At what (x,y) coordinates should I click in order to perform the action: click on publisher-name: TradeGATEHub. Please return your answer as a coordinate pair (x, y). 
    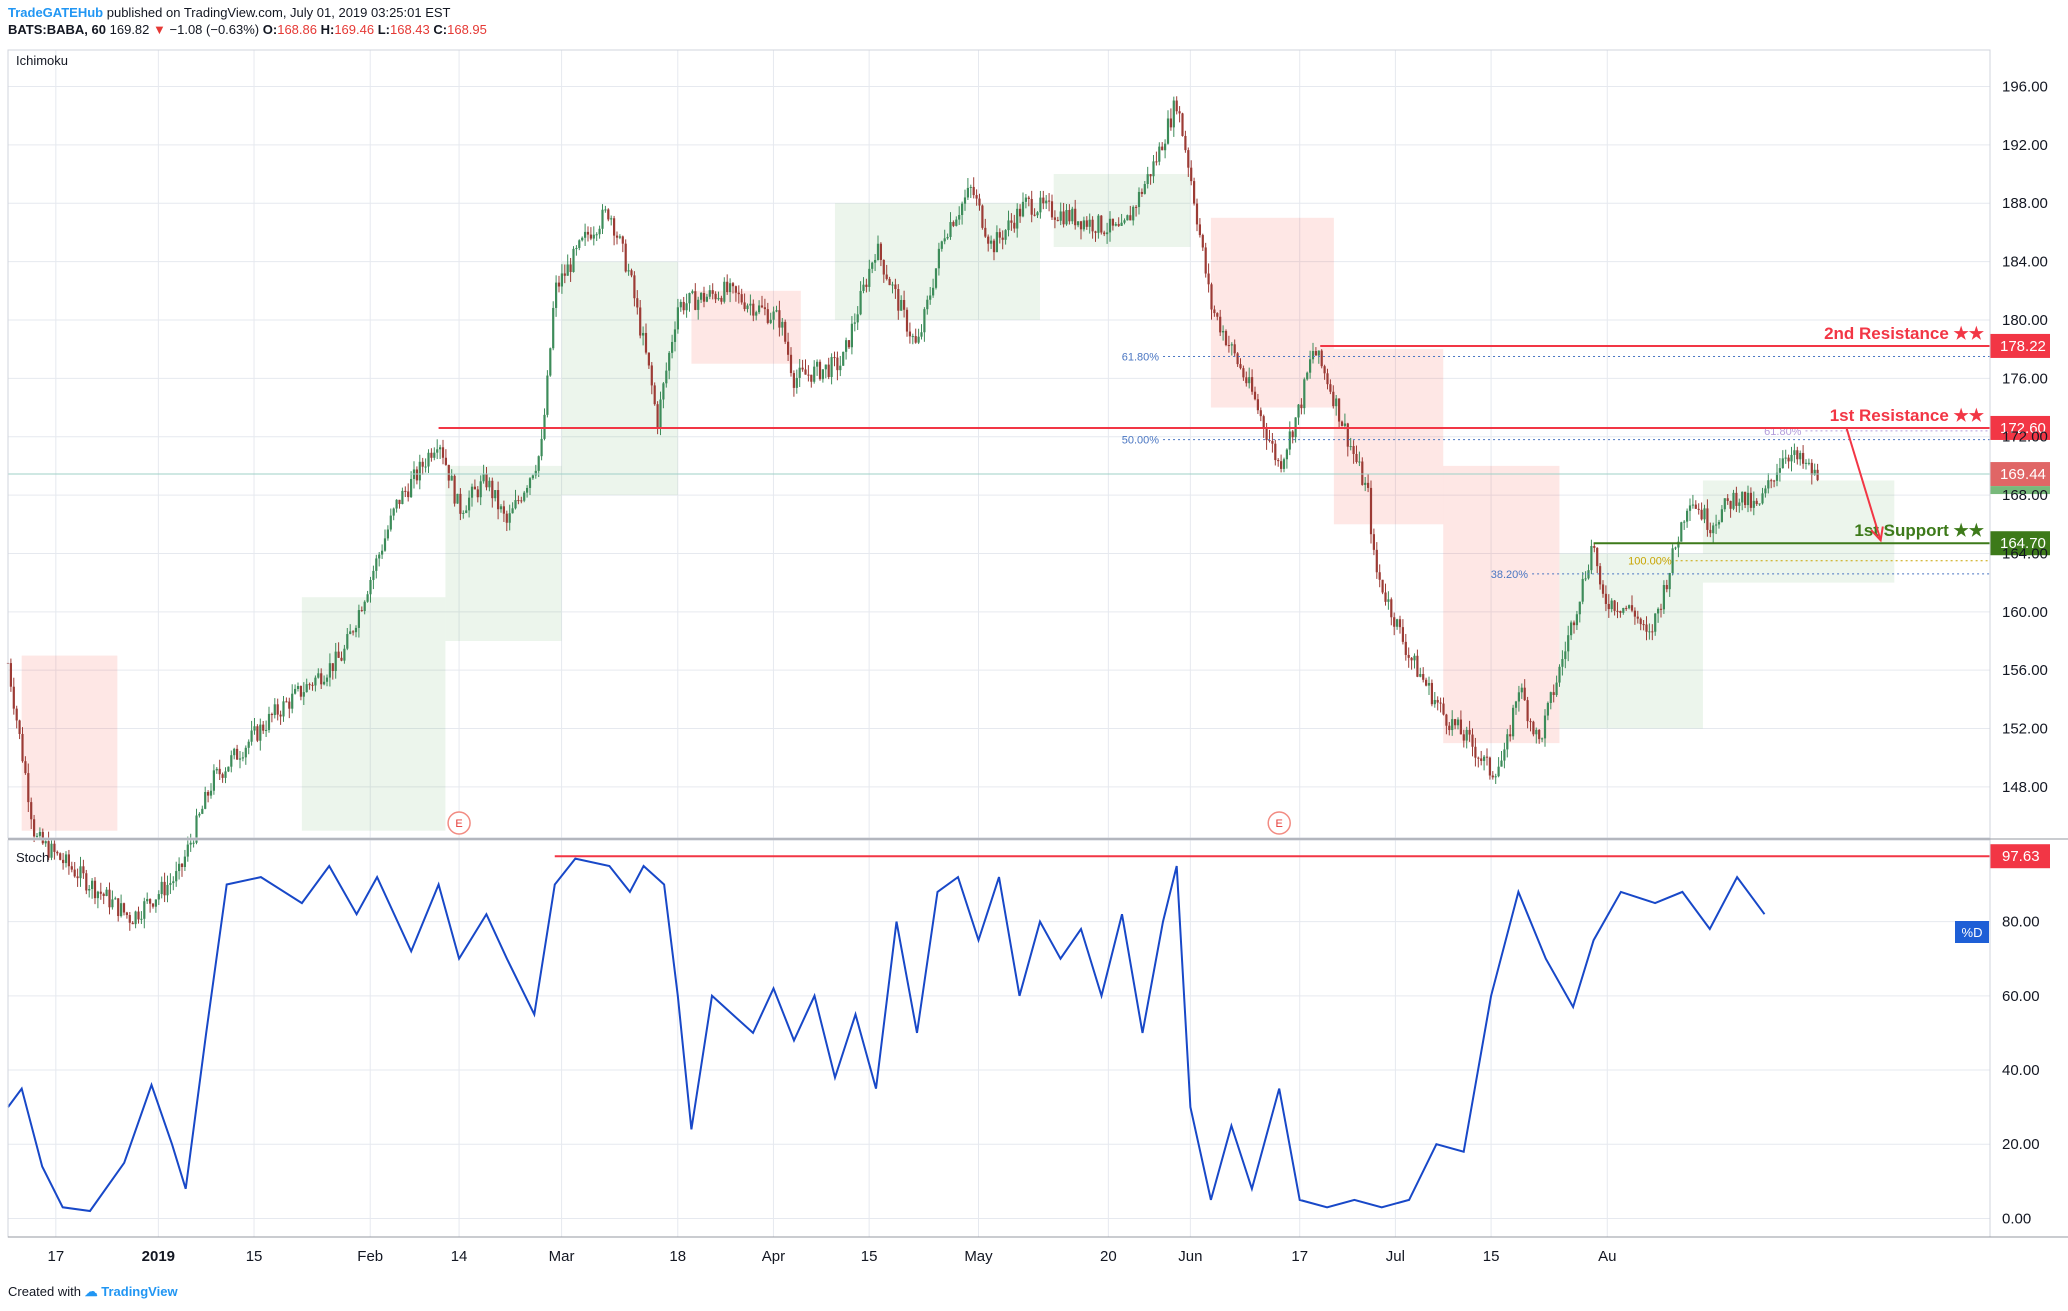
    Looking at the image, I should click on (56, 12).